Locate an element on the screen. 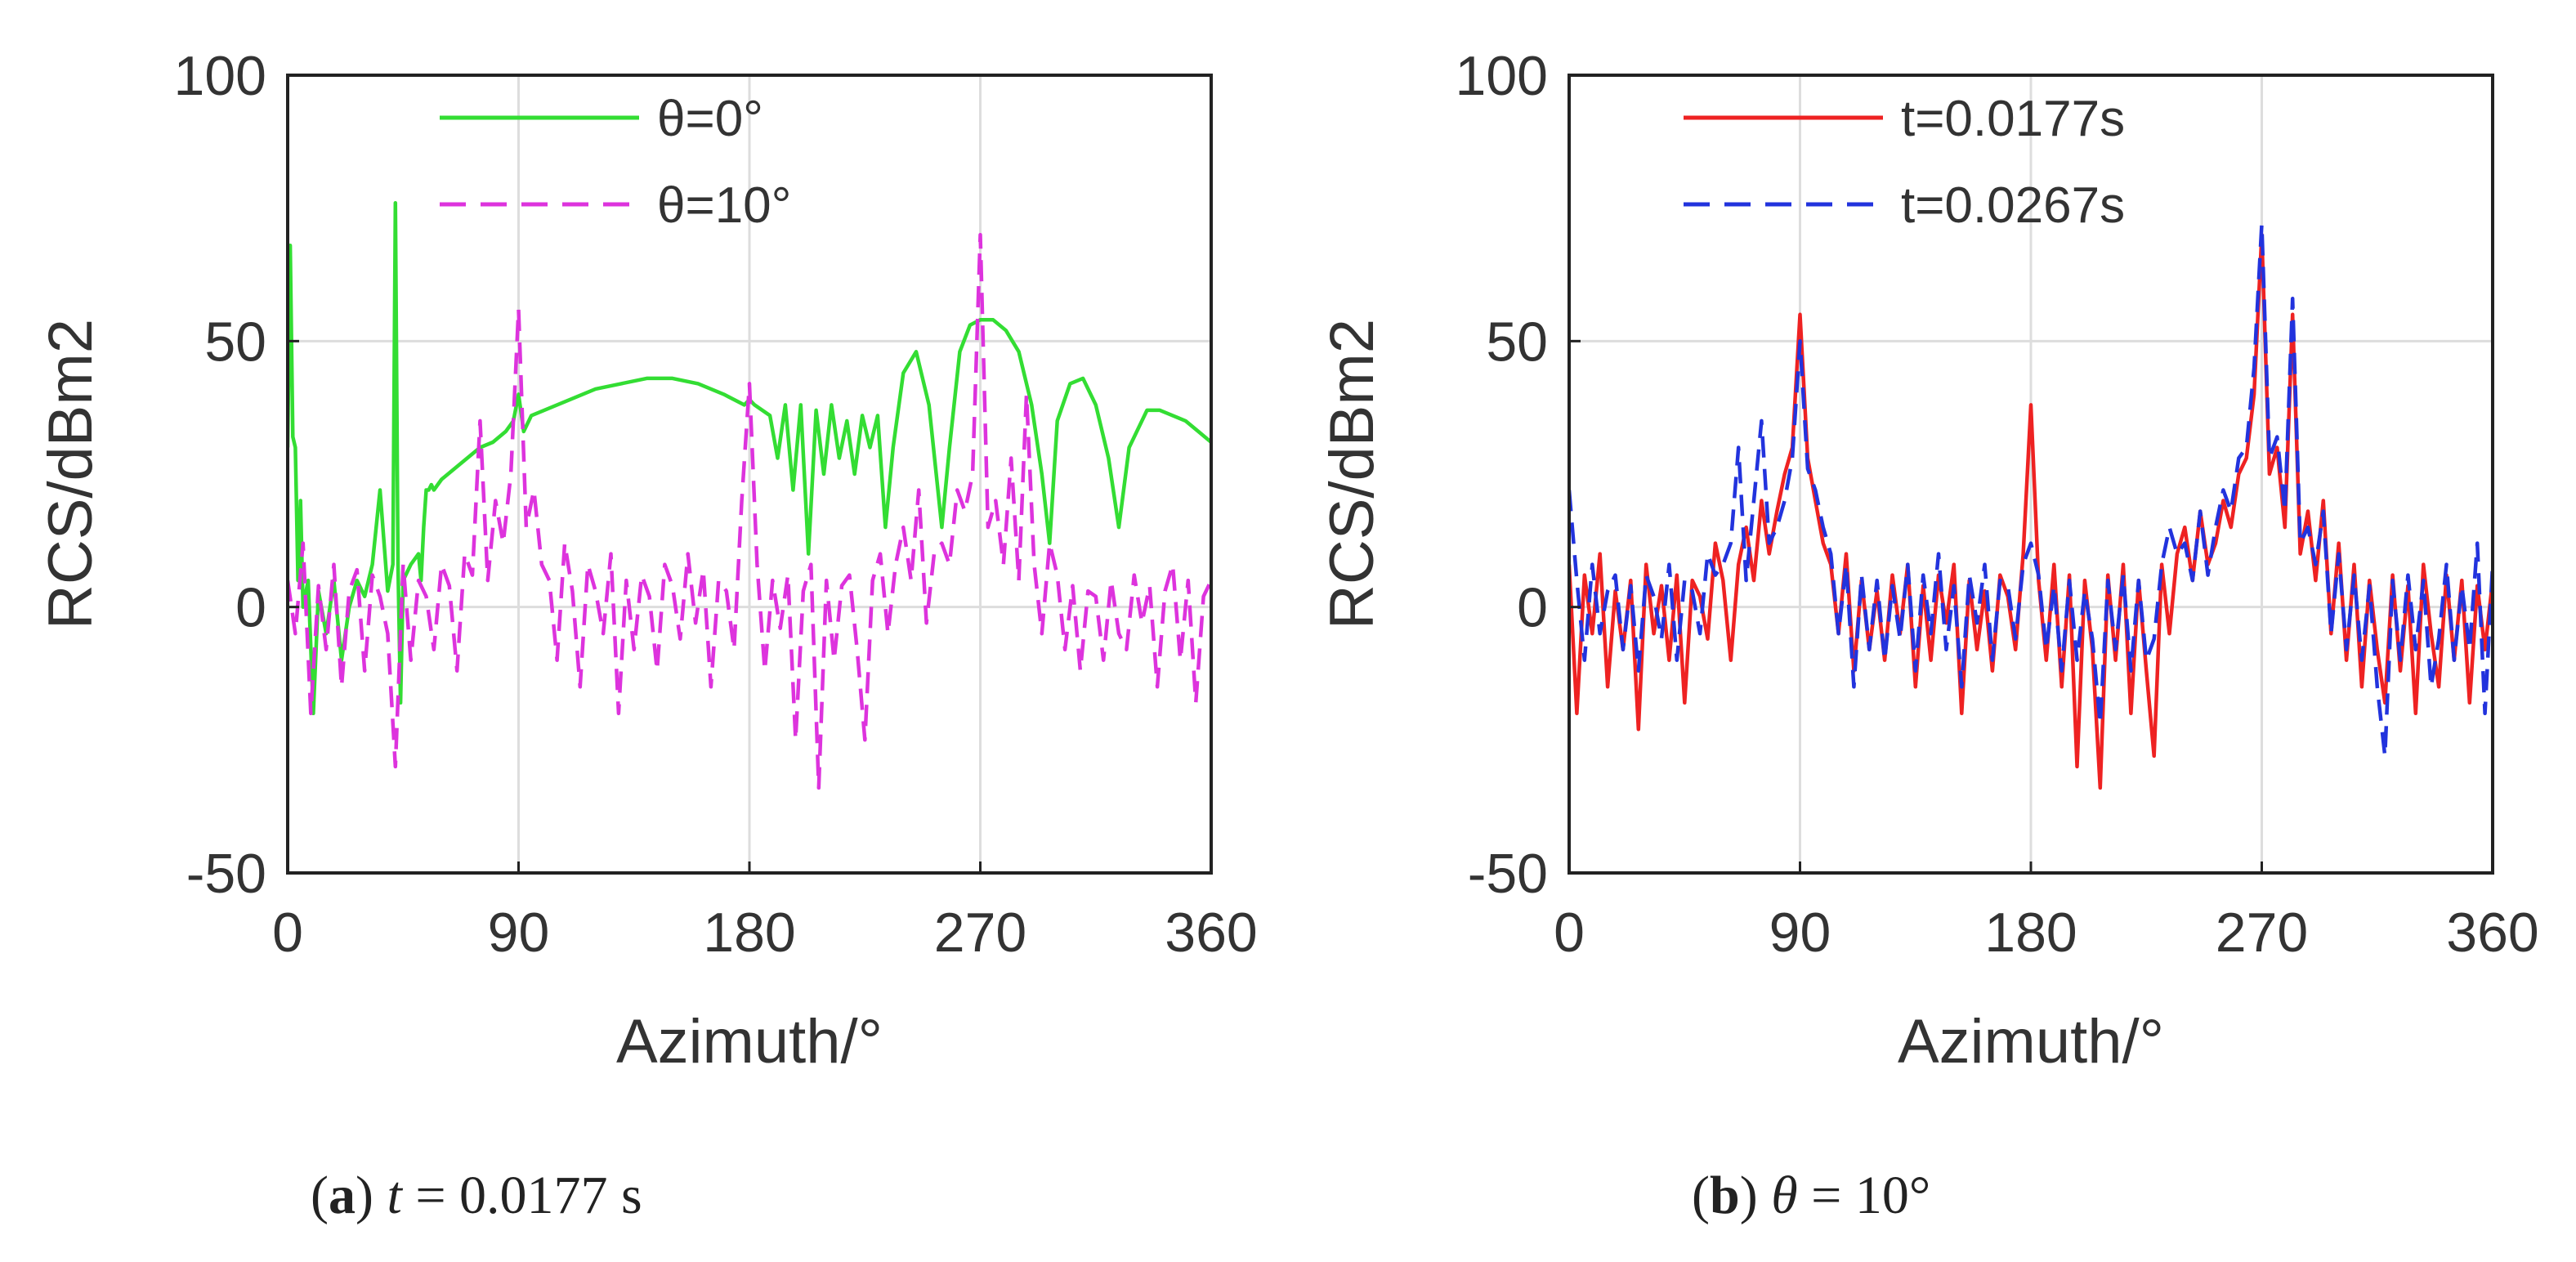 The width and height of the screenshot is (2576, 1262). y-tick-label-b-2: 50 is located at coordinates (1517, 342).